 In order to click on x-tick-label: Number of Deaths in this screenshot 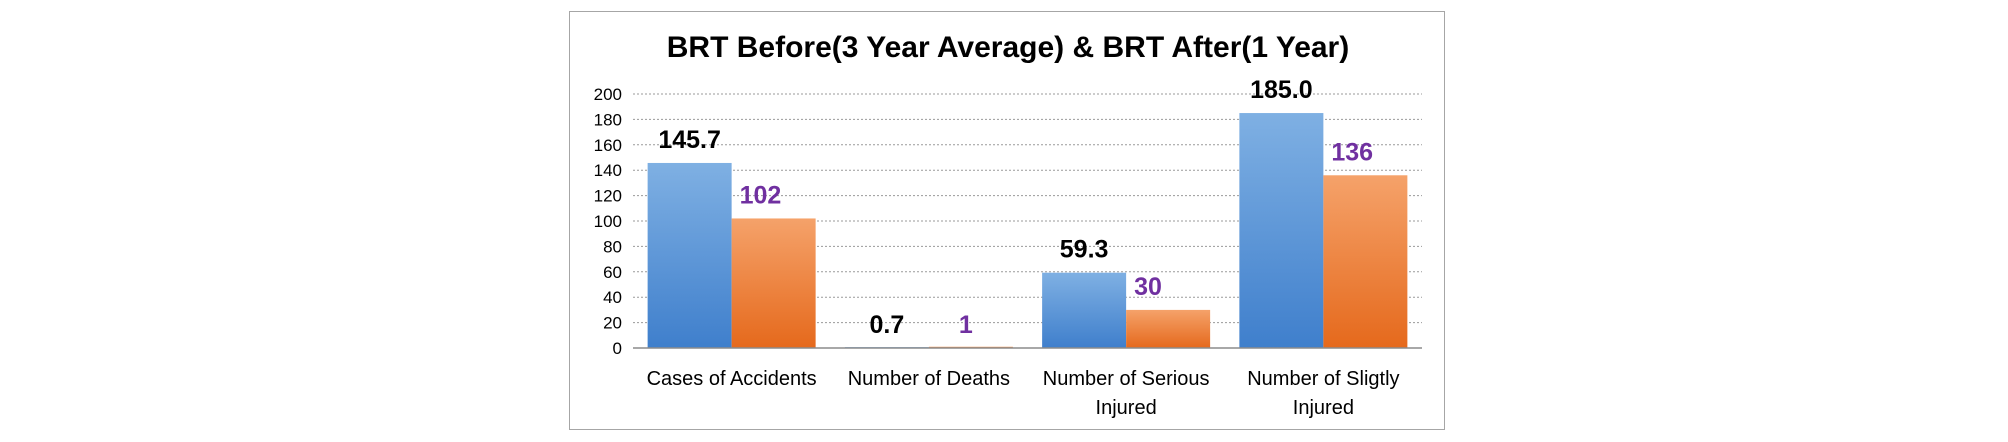, I will do `click(929, 379)`.